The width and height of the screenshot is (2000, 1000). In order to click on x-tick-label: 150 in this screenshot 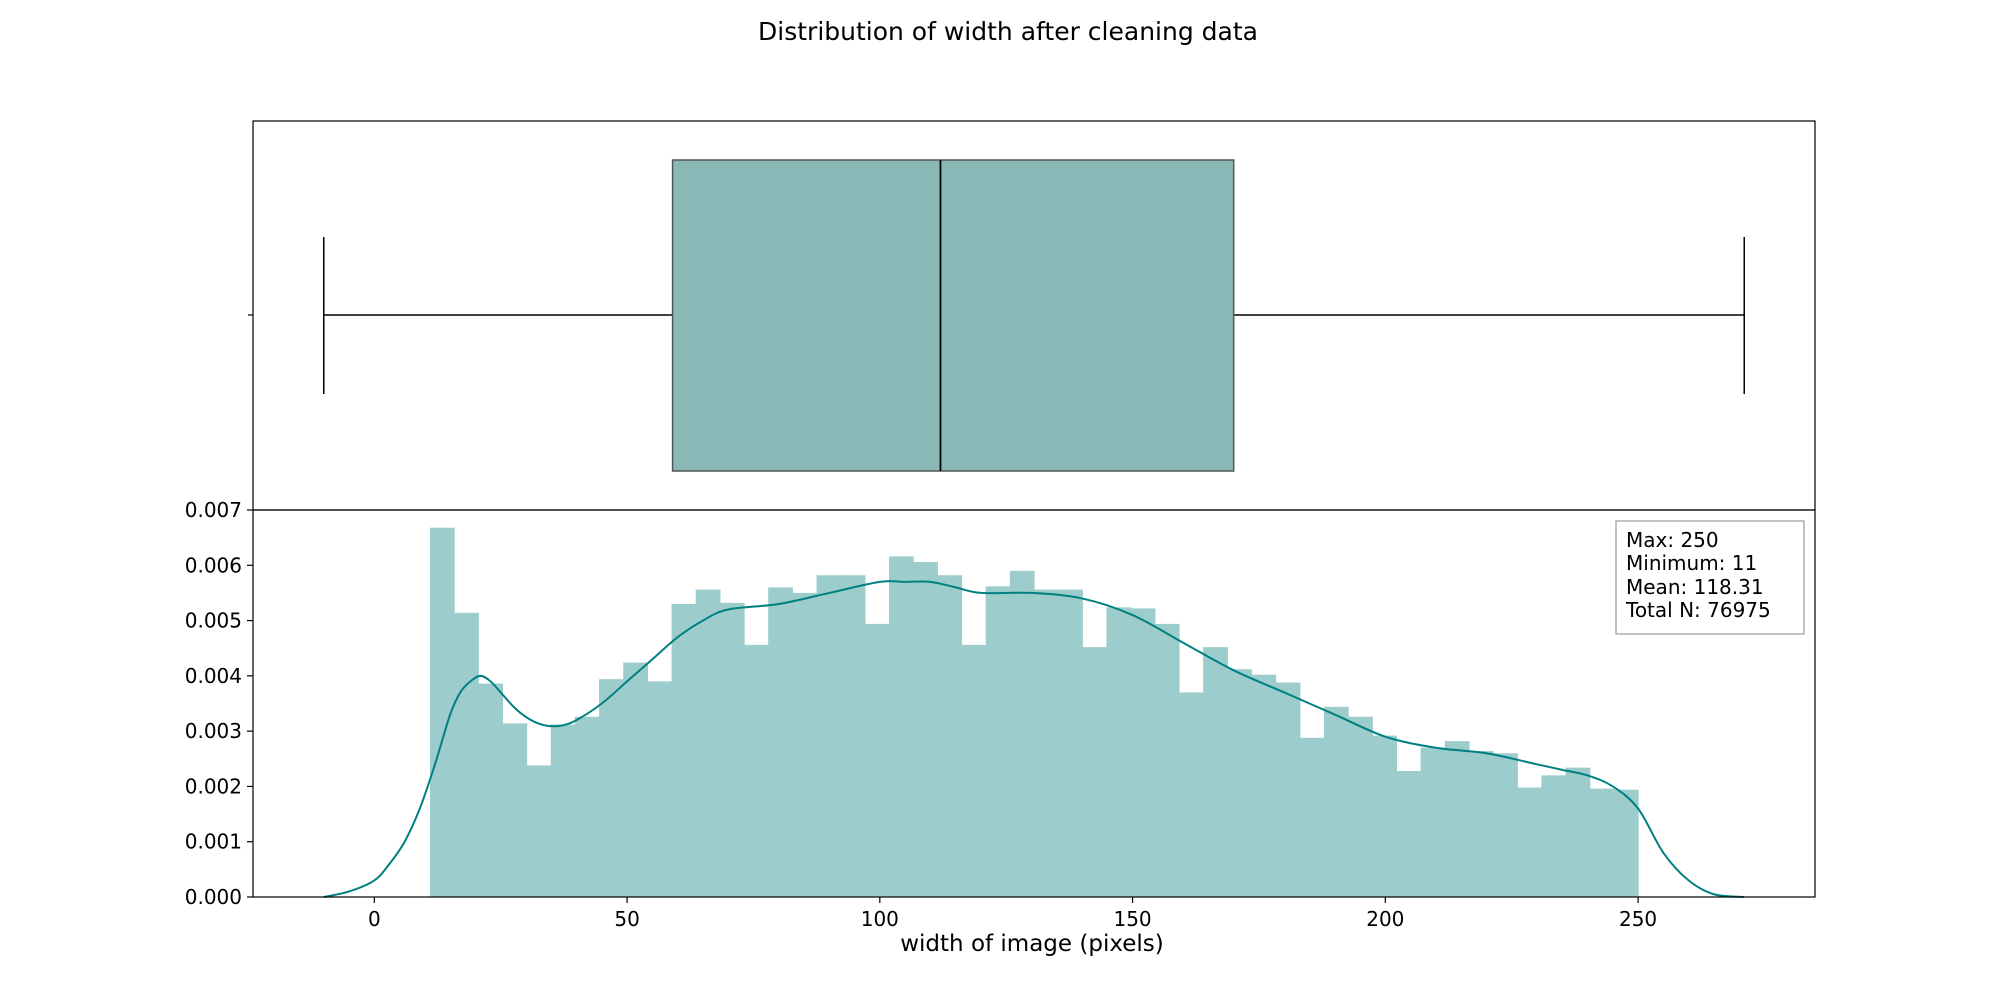, I will do `click(1132, 919)`.